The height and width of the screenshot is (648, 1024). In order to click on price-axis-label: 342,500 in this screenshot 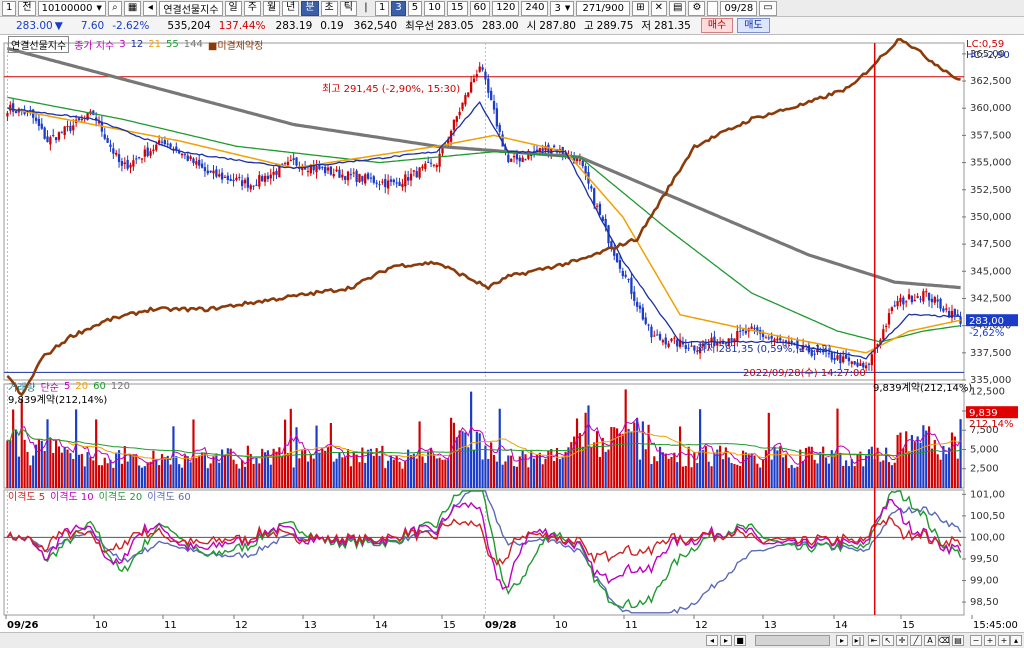, I will do `click(990, 298)`.